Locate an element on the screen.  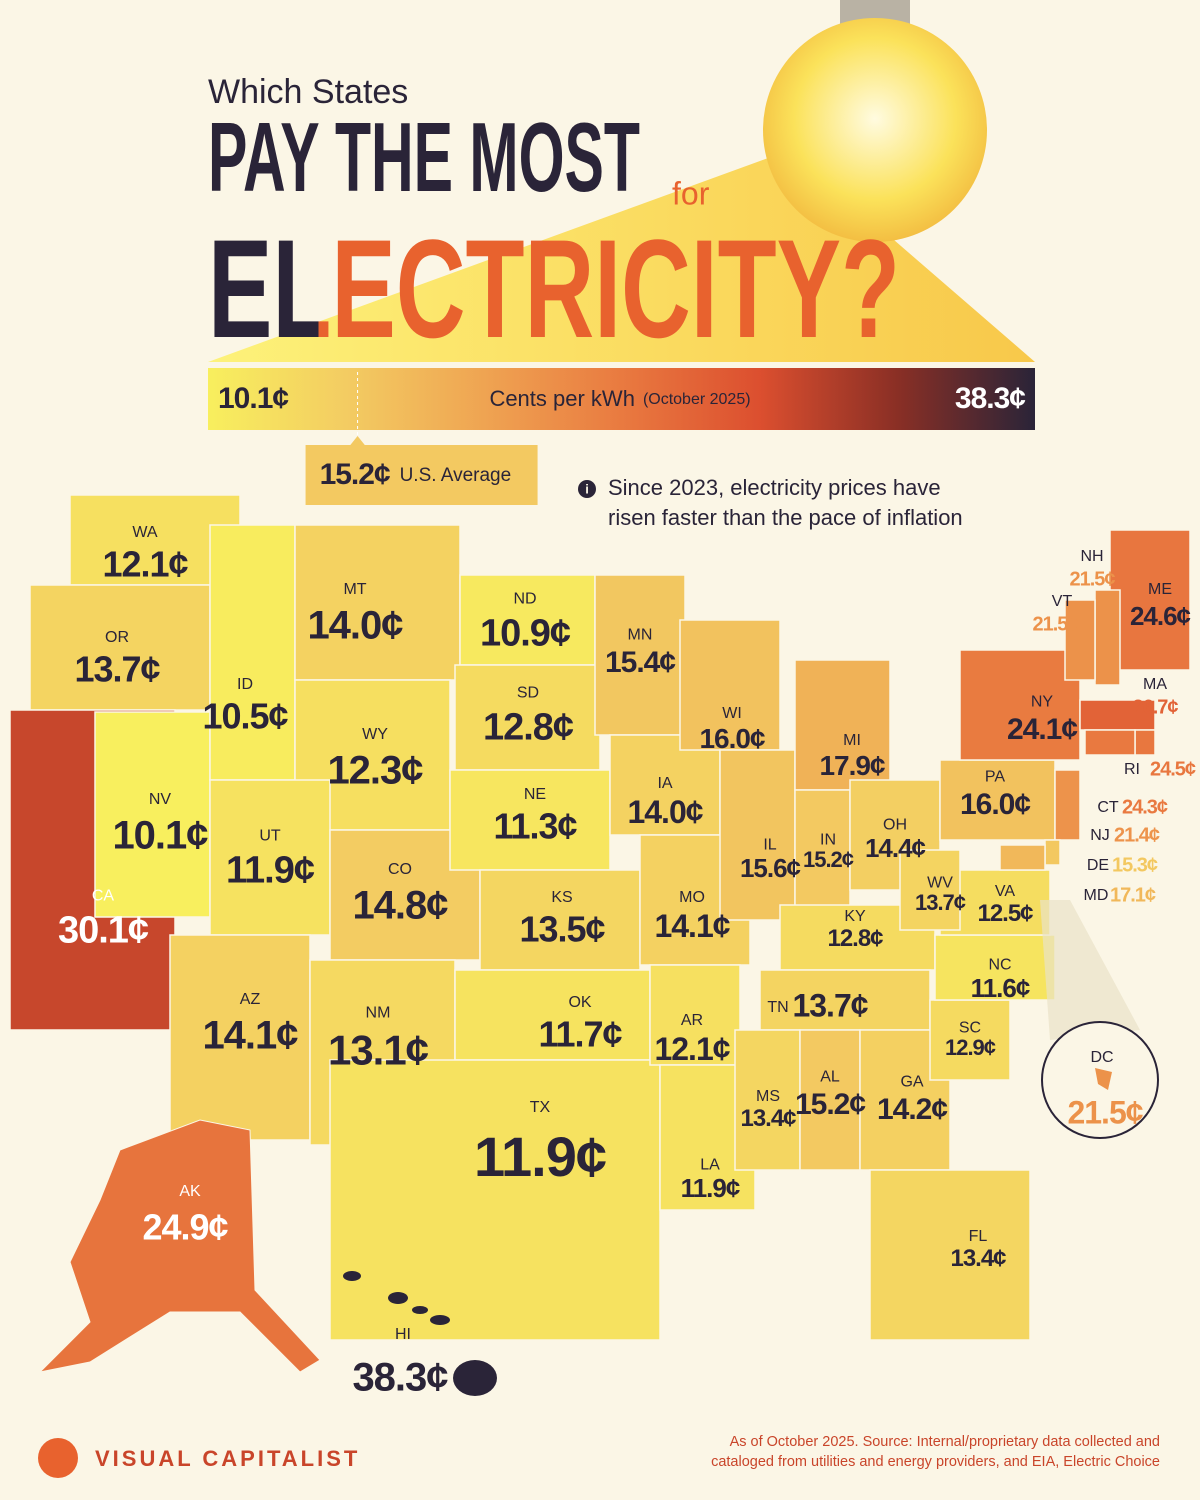
average-pointer is located at coordinates (357, 441).